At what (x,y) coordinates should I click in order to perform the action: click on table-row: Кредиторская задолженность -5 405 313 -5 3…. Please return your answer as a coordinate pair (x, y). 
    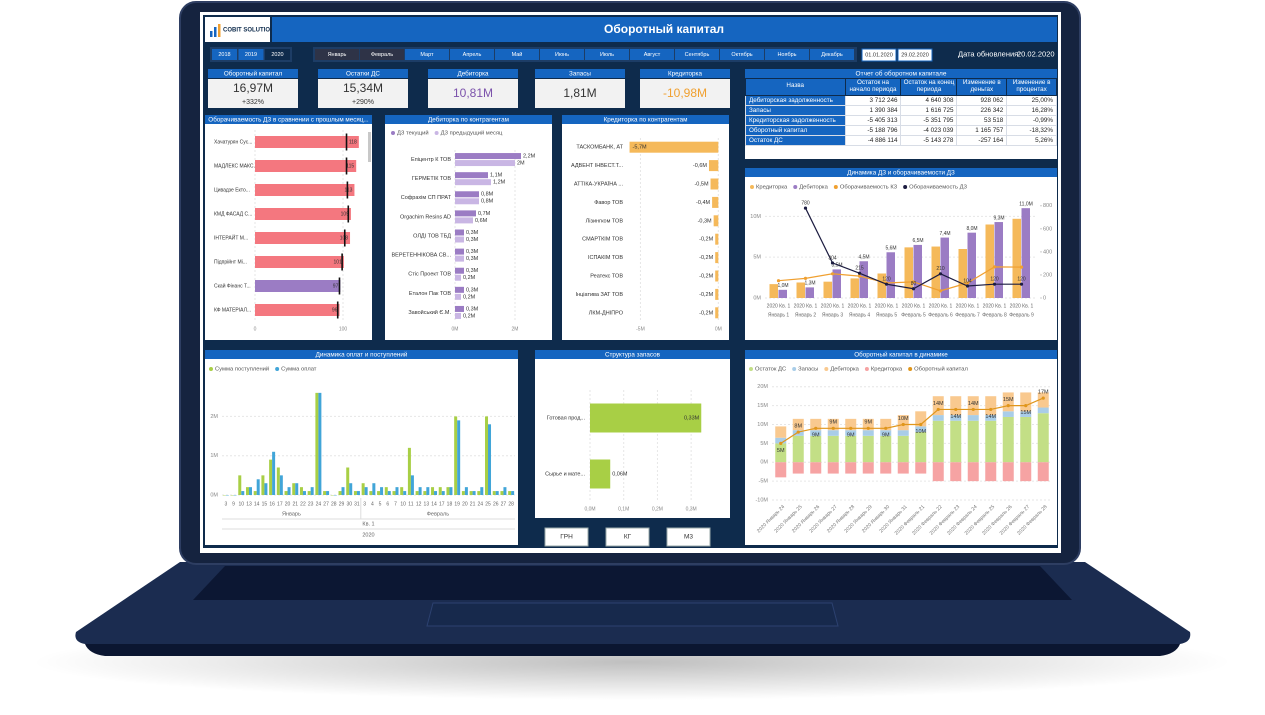
    Looking at the image, I should click on (901, 120).